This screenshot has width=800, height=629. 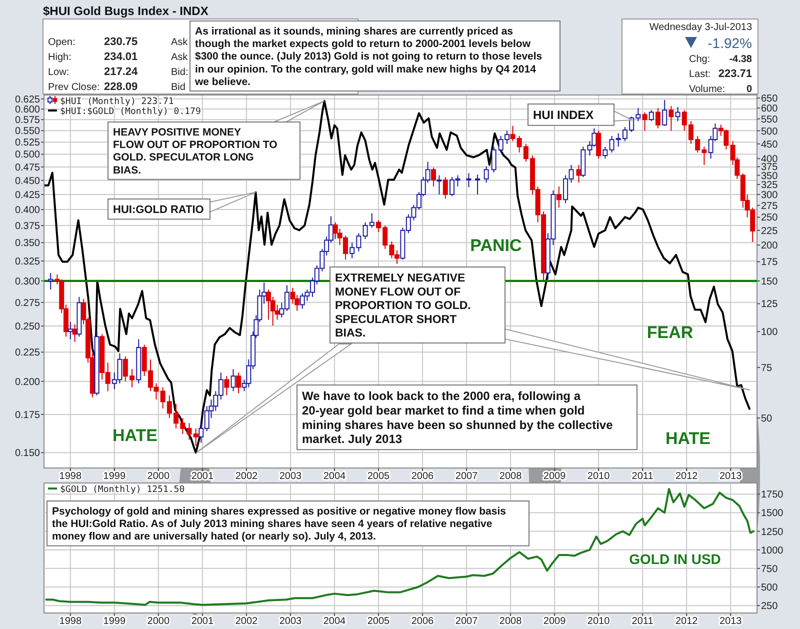 What do you see at coordinates (772, 532) in the screenshot?
I see `y-tick-label: 1250` at bounding box center [772, 532].